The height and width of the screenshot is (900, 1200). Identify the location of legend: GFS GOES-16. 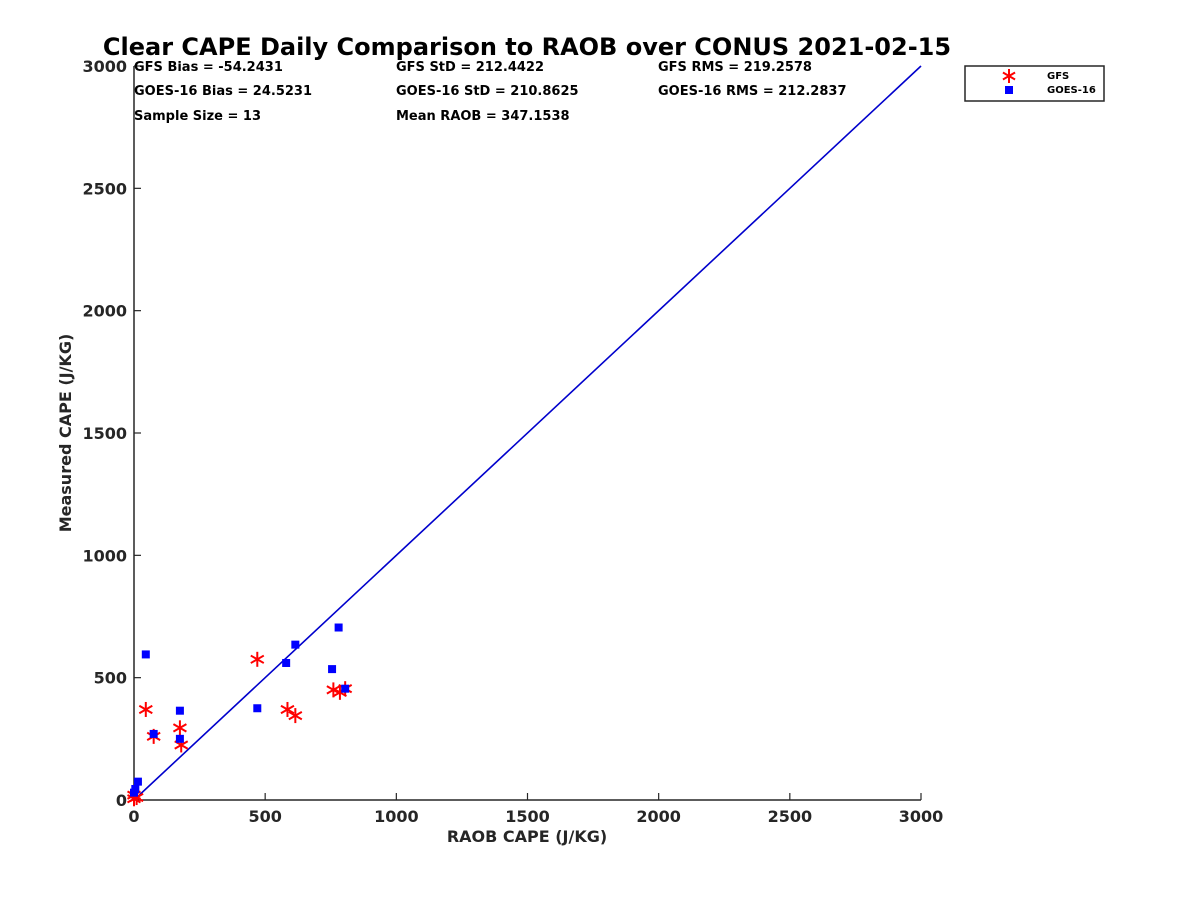
(1034, 83).